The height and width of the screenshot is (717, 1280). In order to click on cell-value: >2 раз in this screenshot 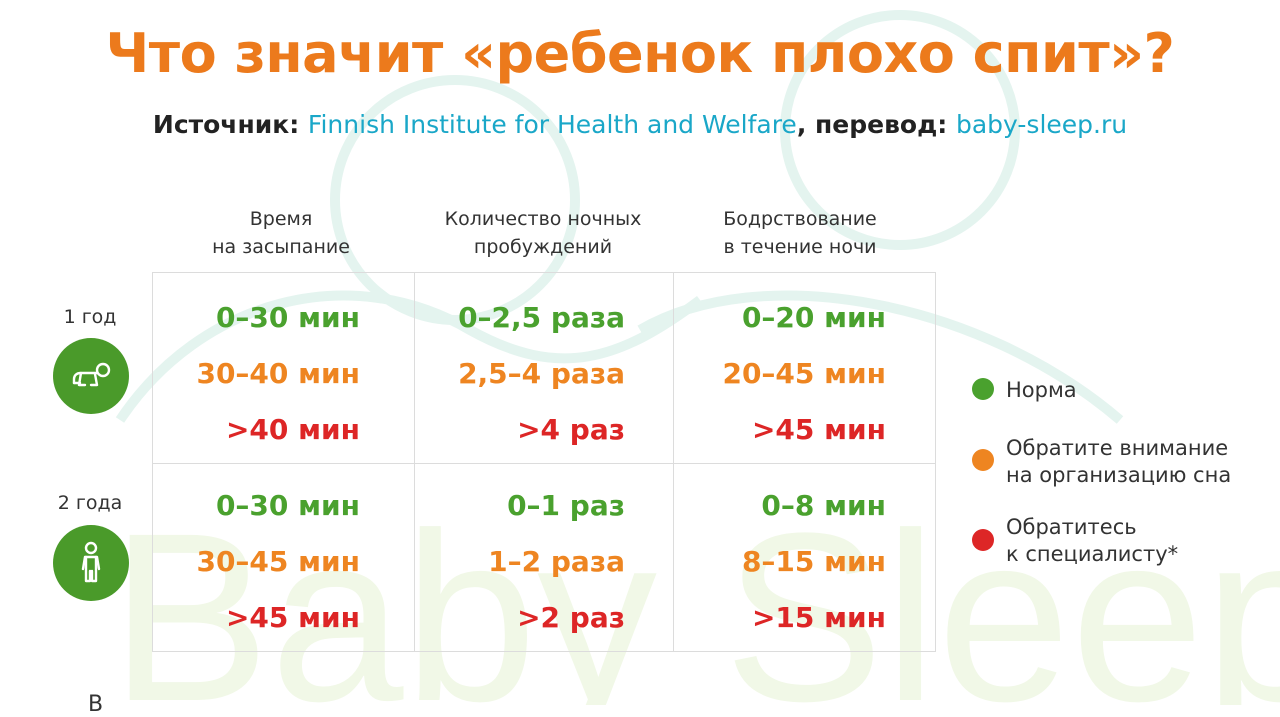, I will do `click(571, 617)`.